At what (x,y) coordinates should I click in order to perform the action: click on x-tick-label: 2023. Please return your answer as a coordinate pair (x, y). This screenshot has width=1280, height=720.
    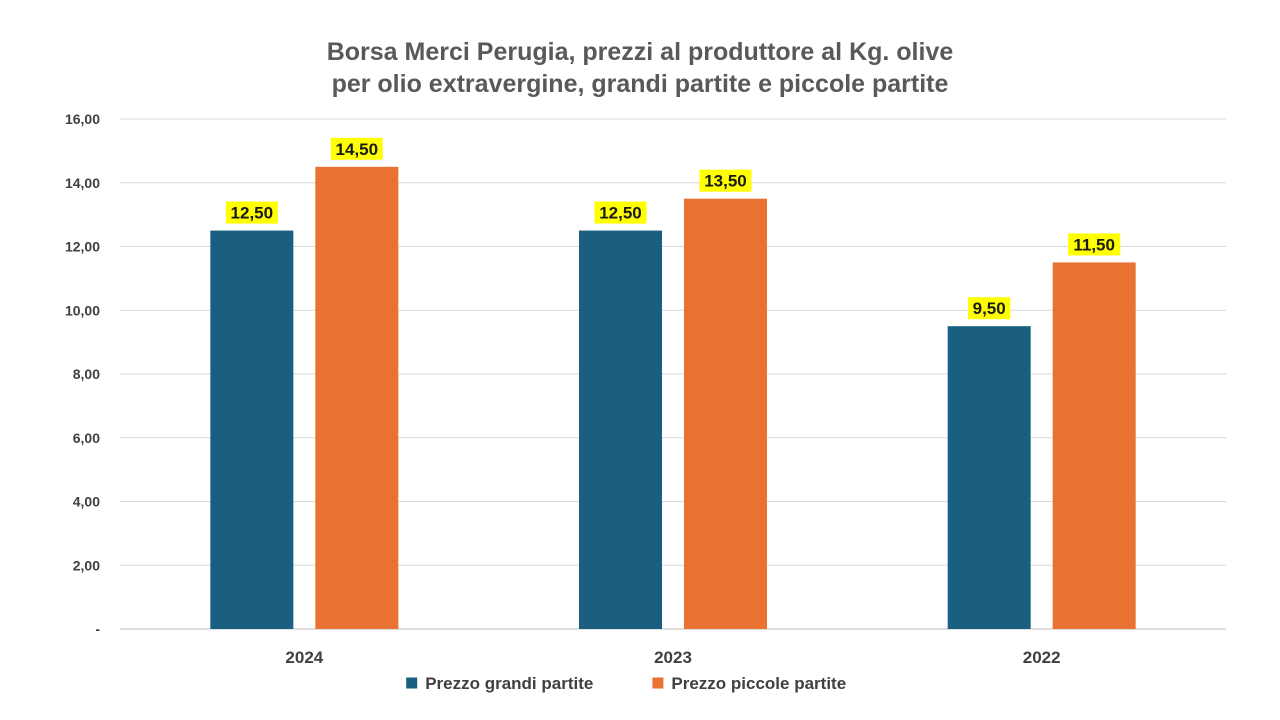
    Looking at the image, I should click on (673, 657).